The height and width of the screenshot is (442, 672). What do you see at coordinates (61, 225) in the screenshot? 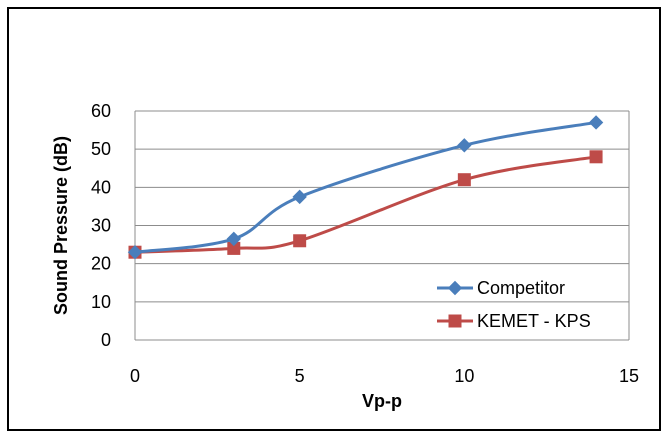
I see `y-axis-title: Sound Pressure (dB)` at bounding box center [61, 225].